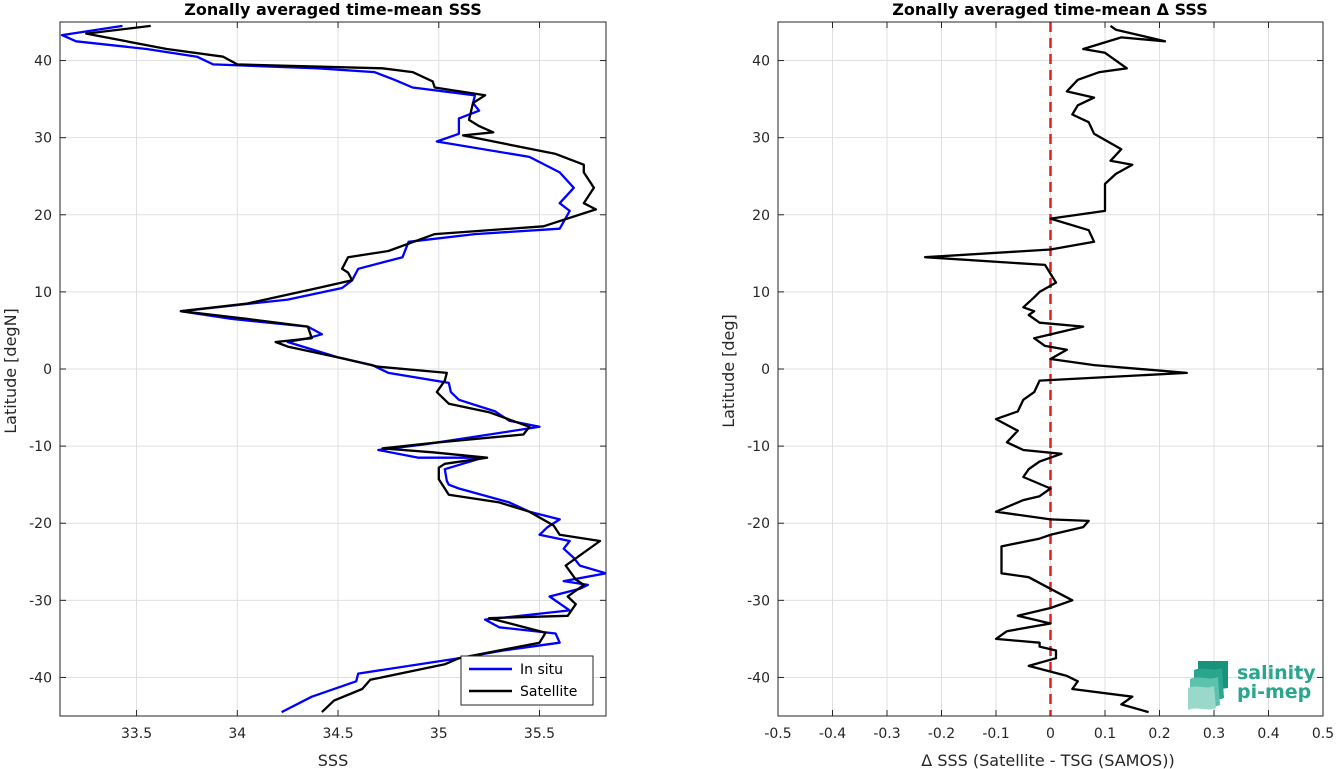  Describe the element at coordinates (136, 734) in the screenshot. I see `x-tick-label: 33.5` at that location.